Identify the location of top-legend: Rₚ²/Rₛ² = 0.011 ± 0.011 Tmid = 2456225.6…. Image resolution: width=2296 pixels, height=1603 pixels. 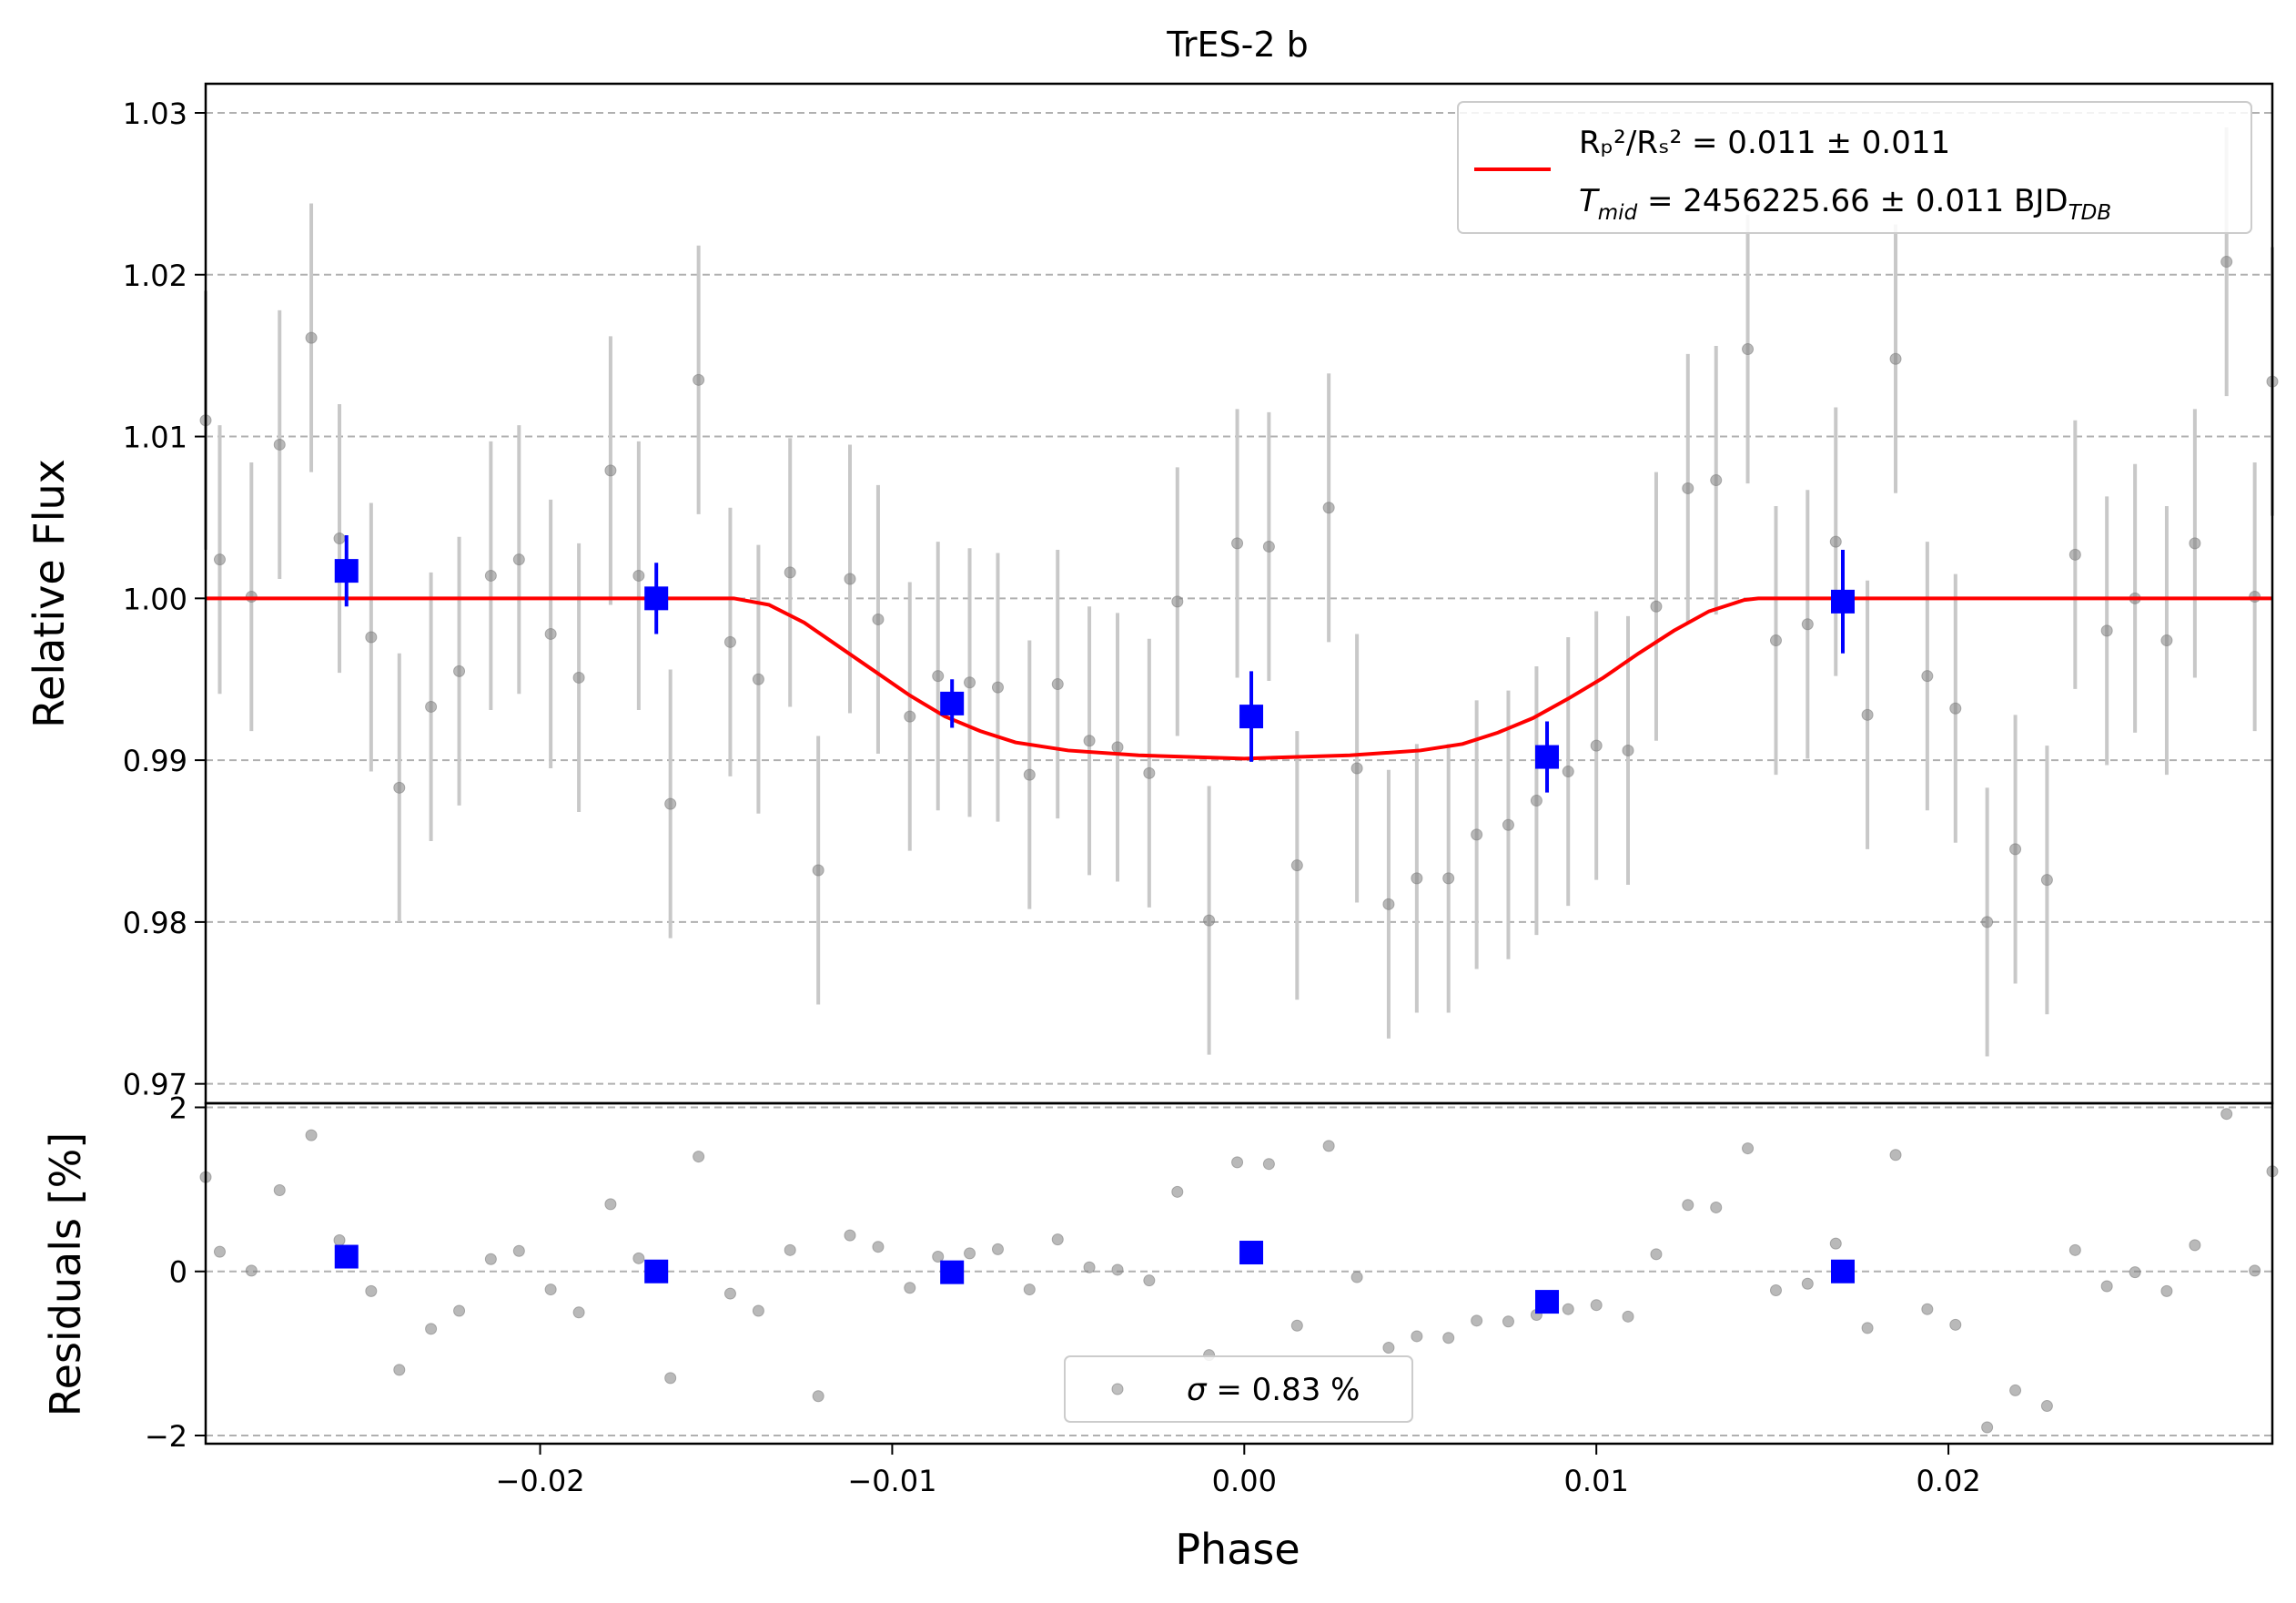
(1855, 167).